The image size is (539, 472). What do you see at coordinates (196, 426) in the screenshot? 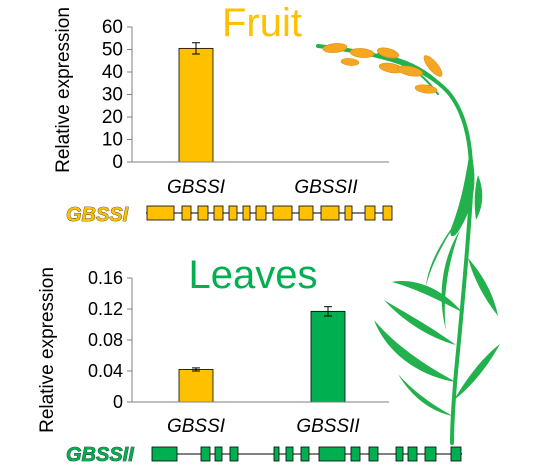
I see `leaves-x-tick-label-gbssi: GBSSI` at bounding box center [196, 426].